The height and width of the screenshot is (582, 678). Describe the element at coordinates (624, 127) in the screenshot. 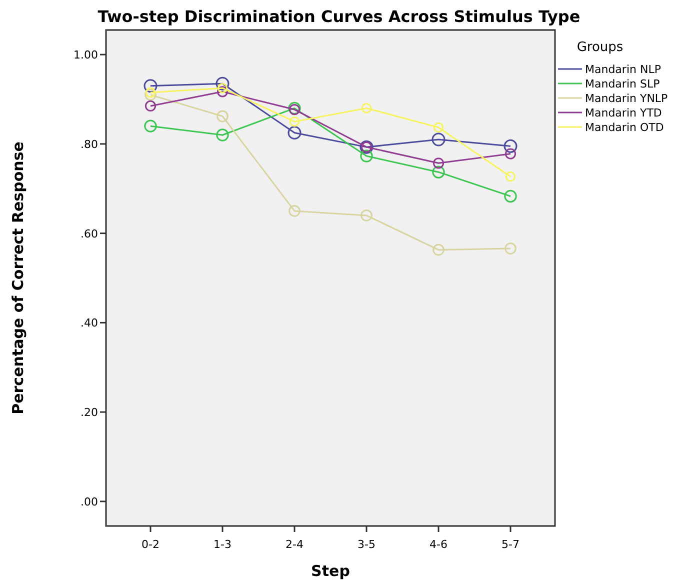

I see `legend-label: Mandarin OTD` at that location.